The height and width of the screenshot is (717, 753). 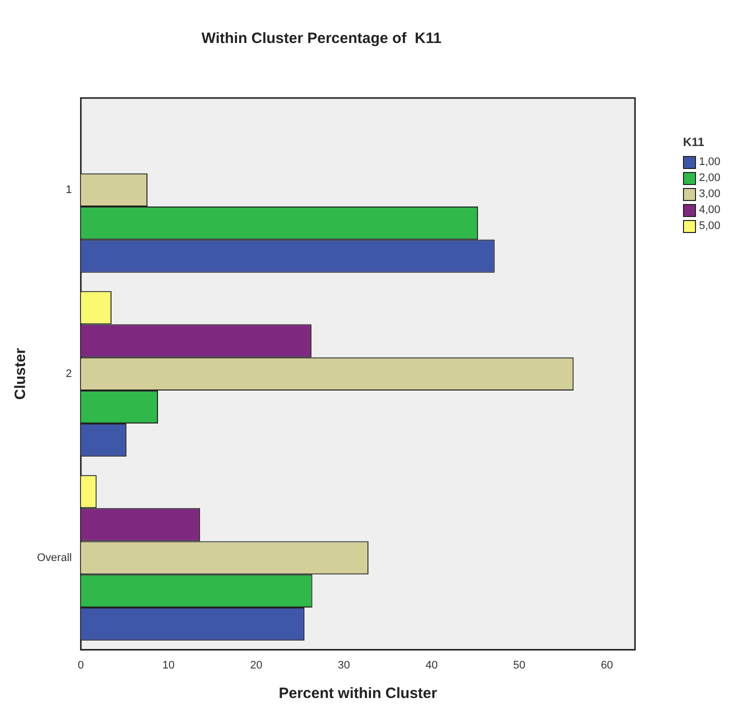 I want to click on x-tick-label: 40, so click(x=431, y=665).